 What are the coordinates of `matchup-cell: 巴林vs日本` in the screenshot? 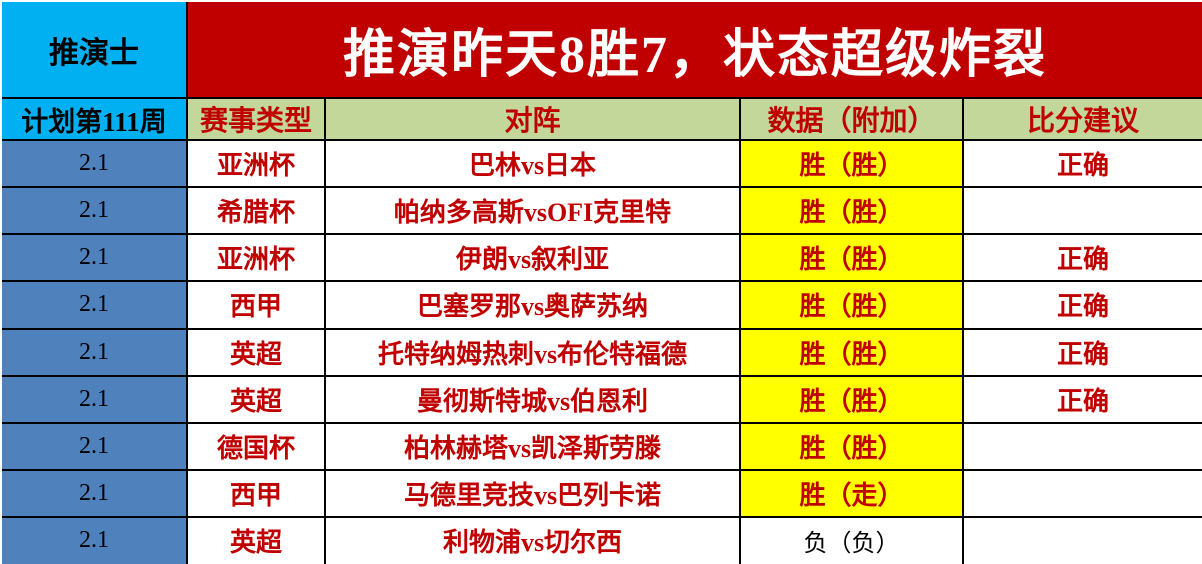 It's located at (532, 164).